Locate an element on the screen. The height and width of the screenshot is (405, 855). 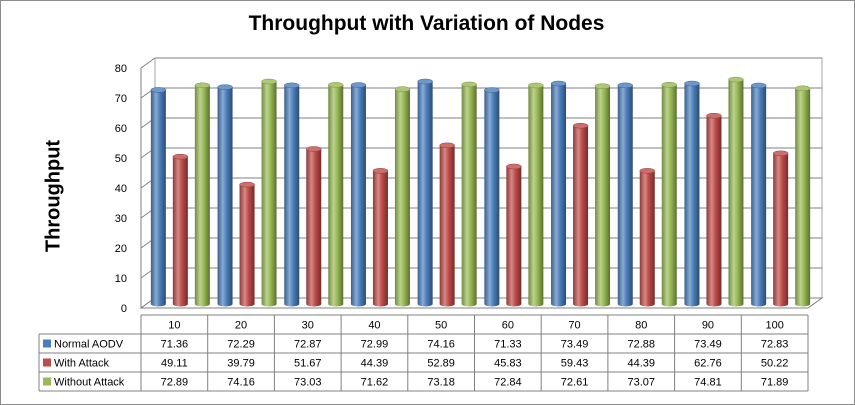
y-tick-label: 50 is located at coordinates (121, 159).